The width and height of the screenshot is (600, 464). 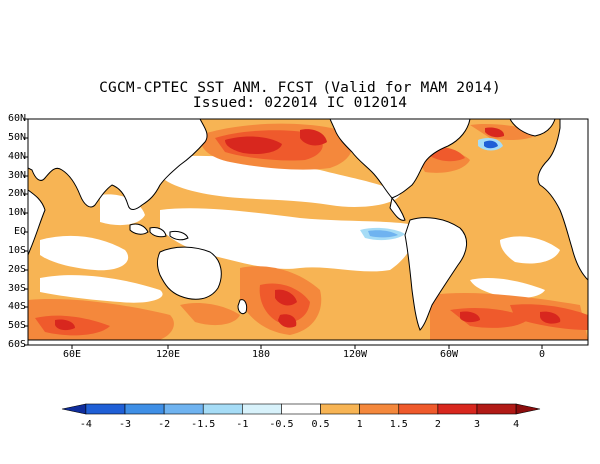 I want to click on lat-label-10n: 10N, so click(x=16, y=212).